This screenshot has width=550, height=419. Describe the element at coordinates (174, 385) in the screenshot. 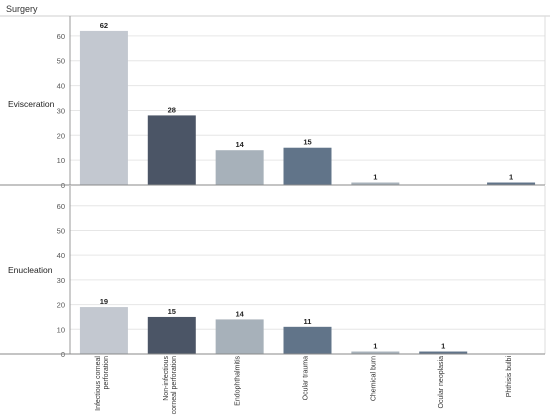

I see `x-tick-label-line: corneal perforation` at that location.